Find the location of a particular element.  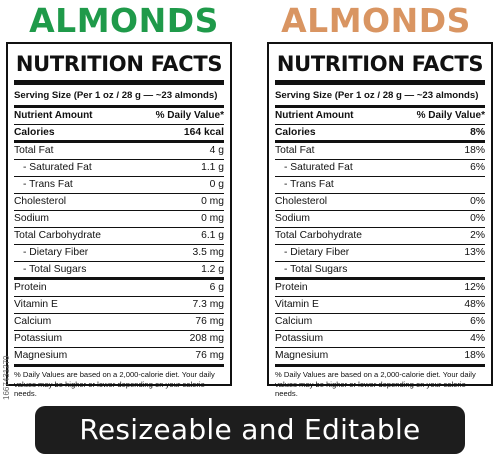

nutrient-value: 0 g is located at coordinates (216, 184).